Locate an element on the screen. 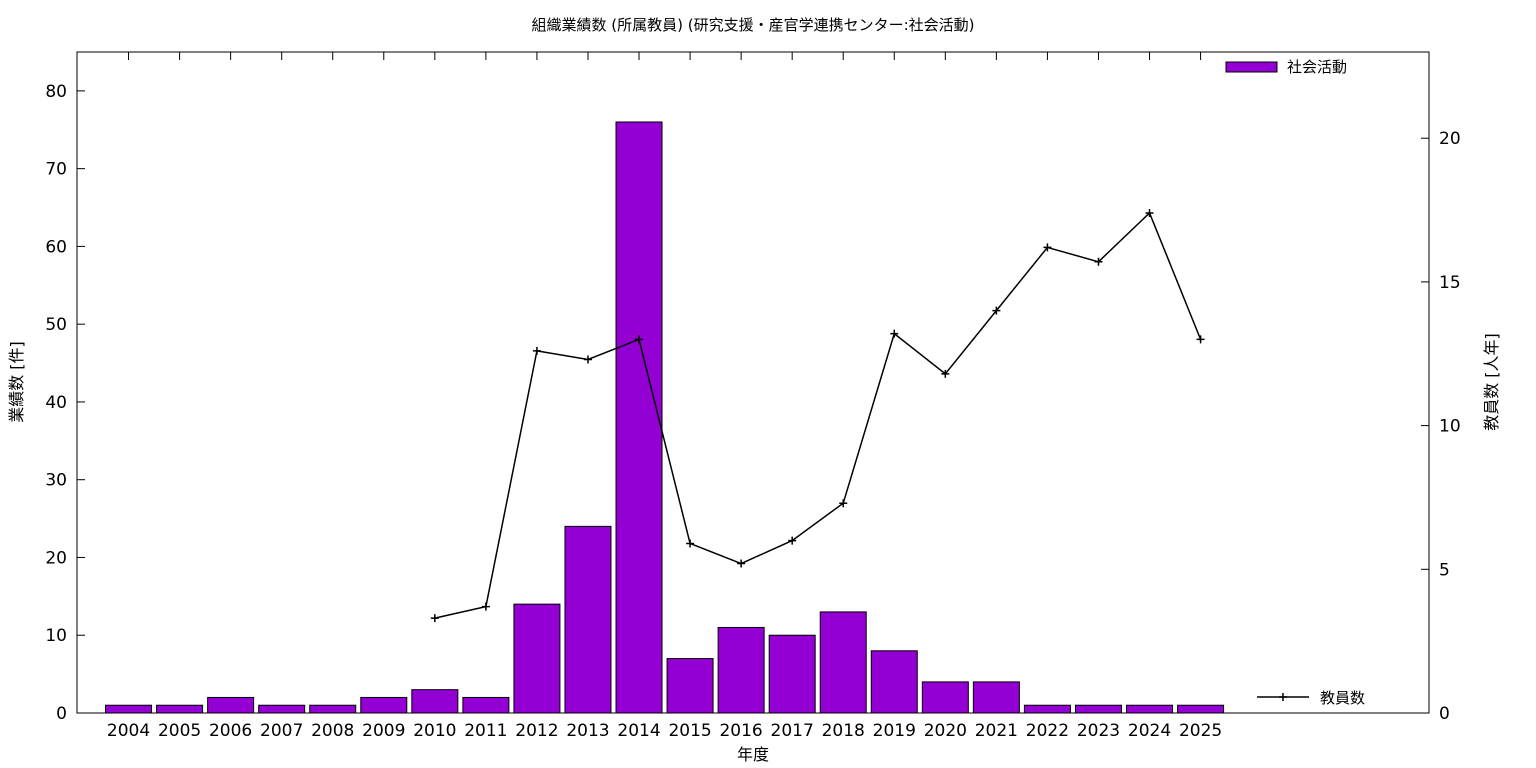 This screenshot has width=1536, height=768. bar-2008 is located at coordinates (333, 709).